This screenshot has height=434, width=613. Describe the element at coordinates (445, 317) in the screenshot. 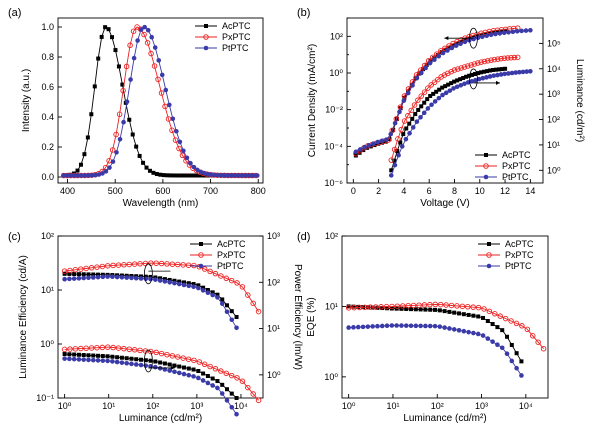

I see `plot-frame` at that location.